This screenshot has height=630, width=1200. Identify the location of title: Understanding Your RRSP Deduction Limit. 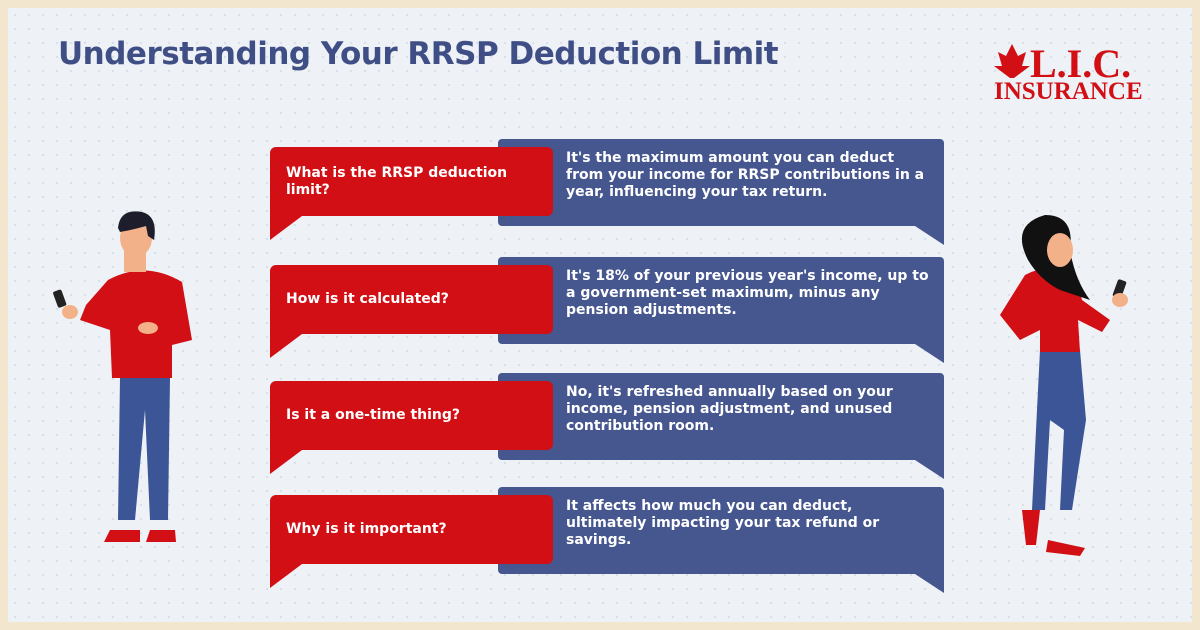
(418, 54).